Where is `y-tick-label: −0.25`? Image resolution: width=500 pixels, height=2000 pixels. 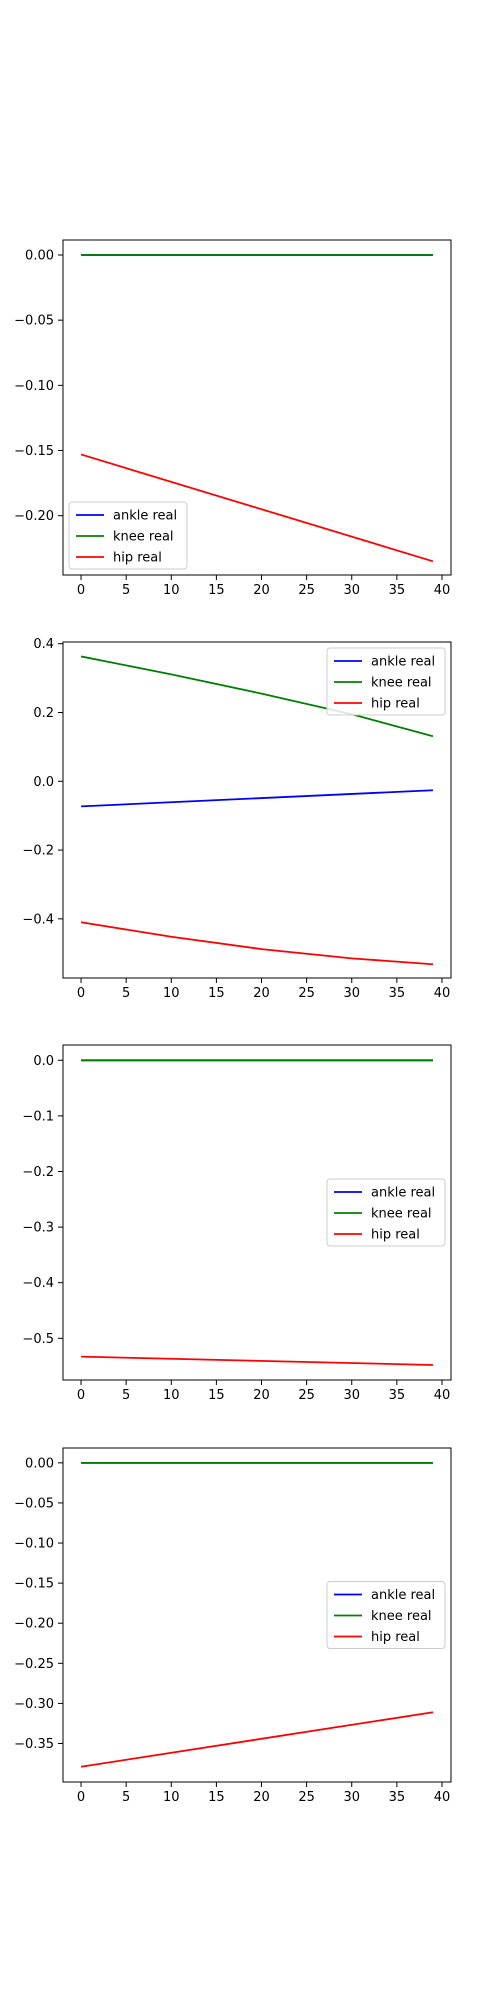
y-tick-label: −0.25 is located at coordinates (34, 1664).